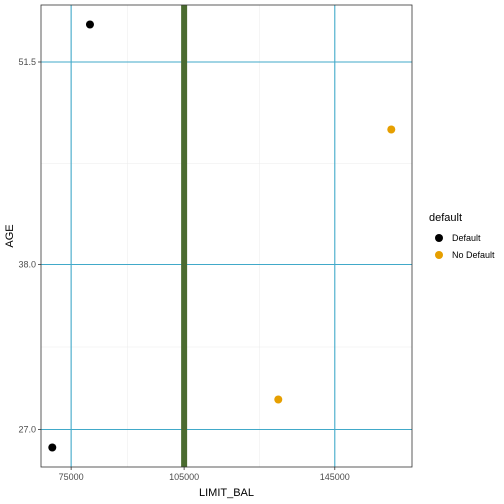 This screenshot has height=504, width=504. What do you see at coordinates (473, 255) in the screenshot?
I see `legend-label: No Default` at bounding box center [473, 255].